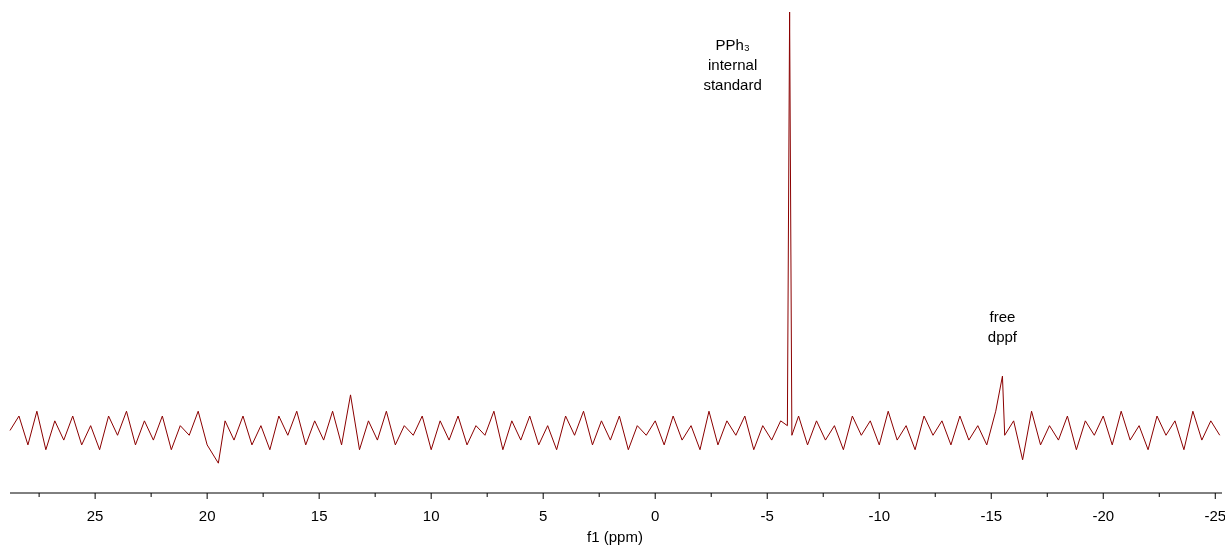  What do you see at coordinates (732, 64) in the screenshot?
I see `annotation: PPh₃ internal standard` at bounding box center [732, 64].